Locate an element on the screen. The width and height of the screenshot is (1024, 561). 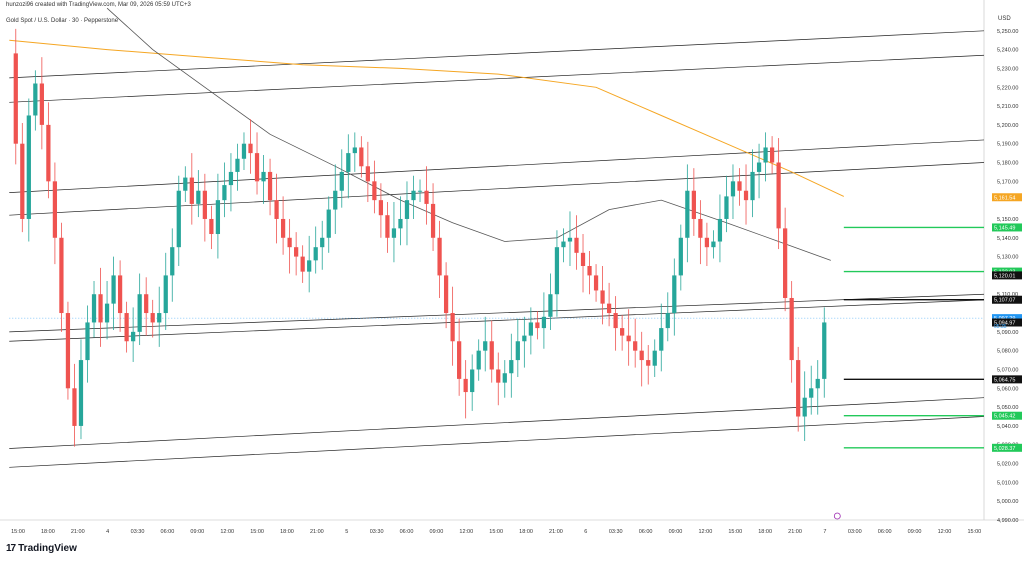
x-tick-label: 03:30 is located at coordinates (138, 532).